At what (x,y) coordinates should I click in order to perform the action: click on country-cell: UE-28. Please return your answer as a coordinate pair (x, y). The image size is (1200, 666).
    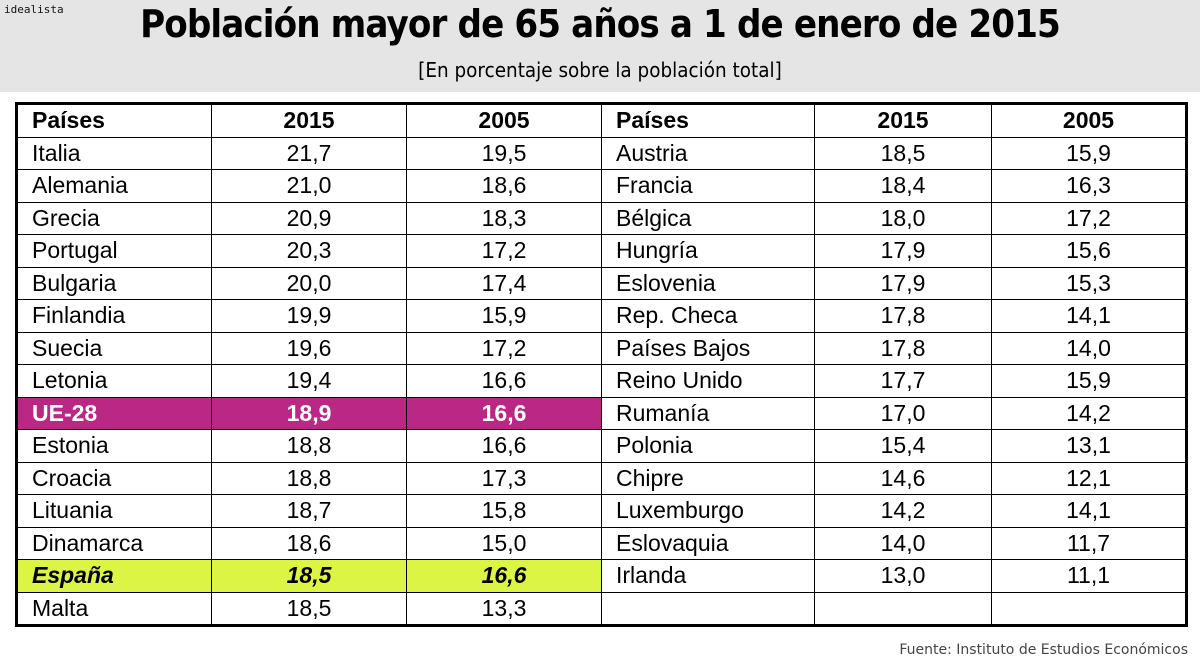
    Looking at the image, I should click on (114, 413).